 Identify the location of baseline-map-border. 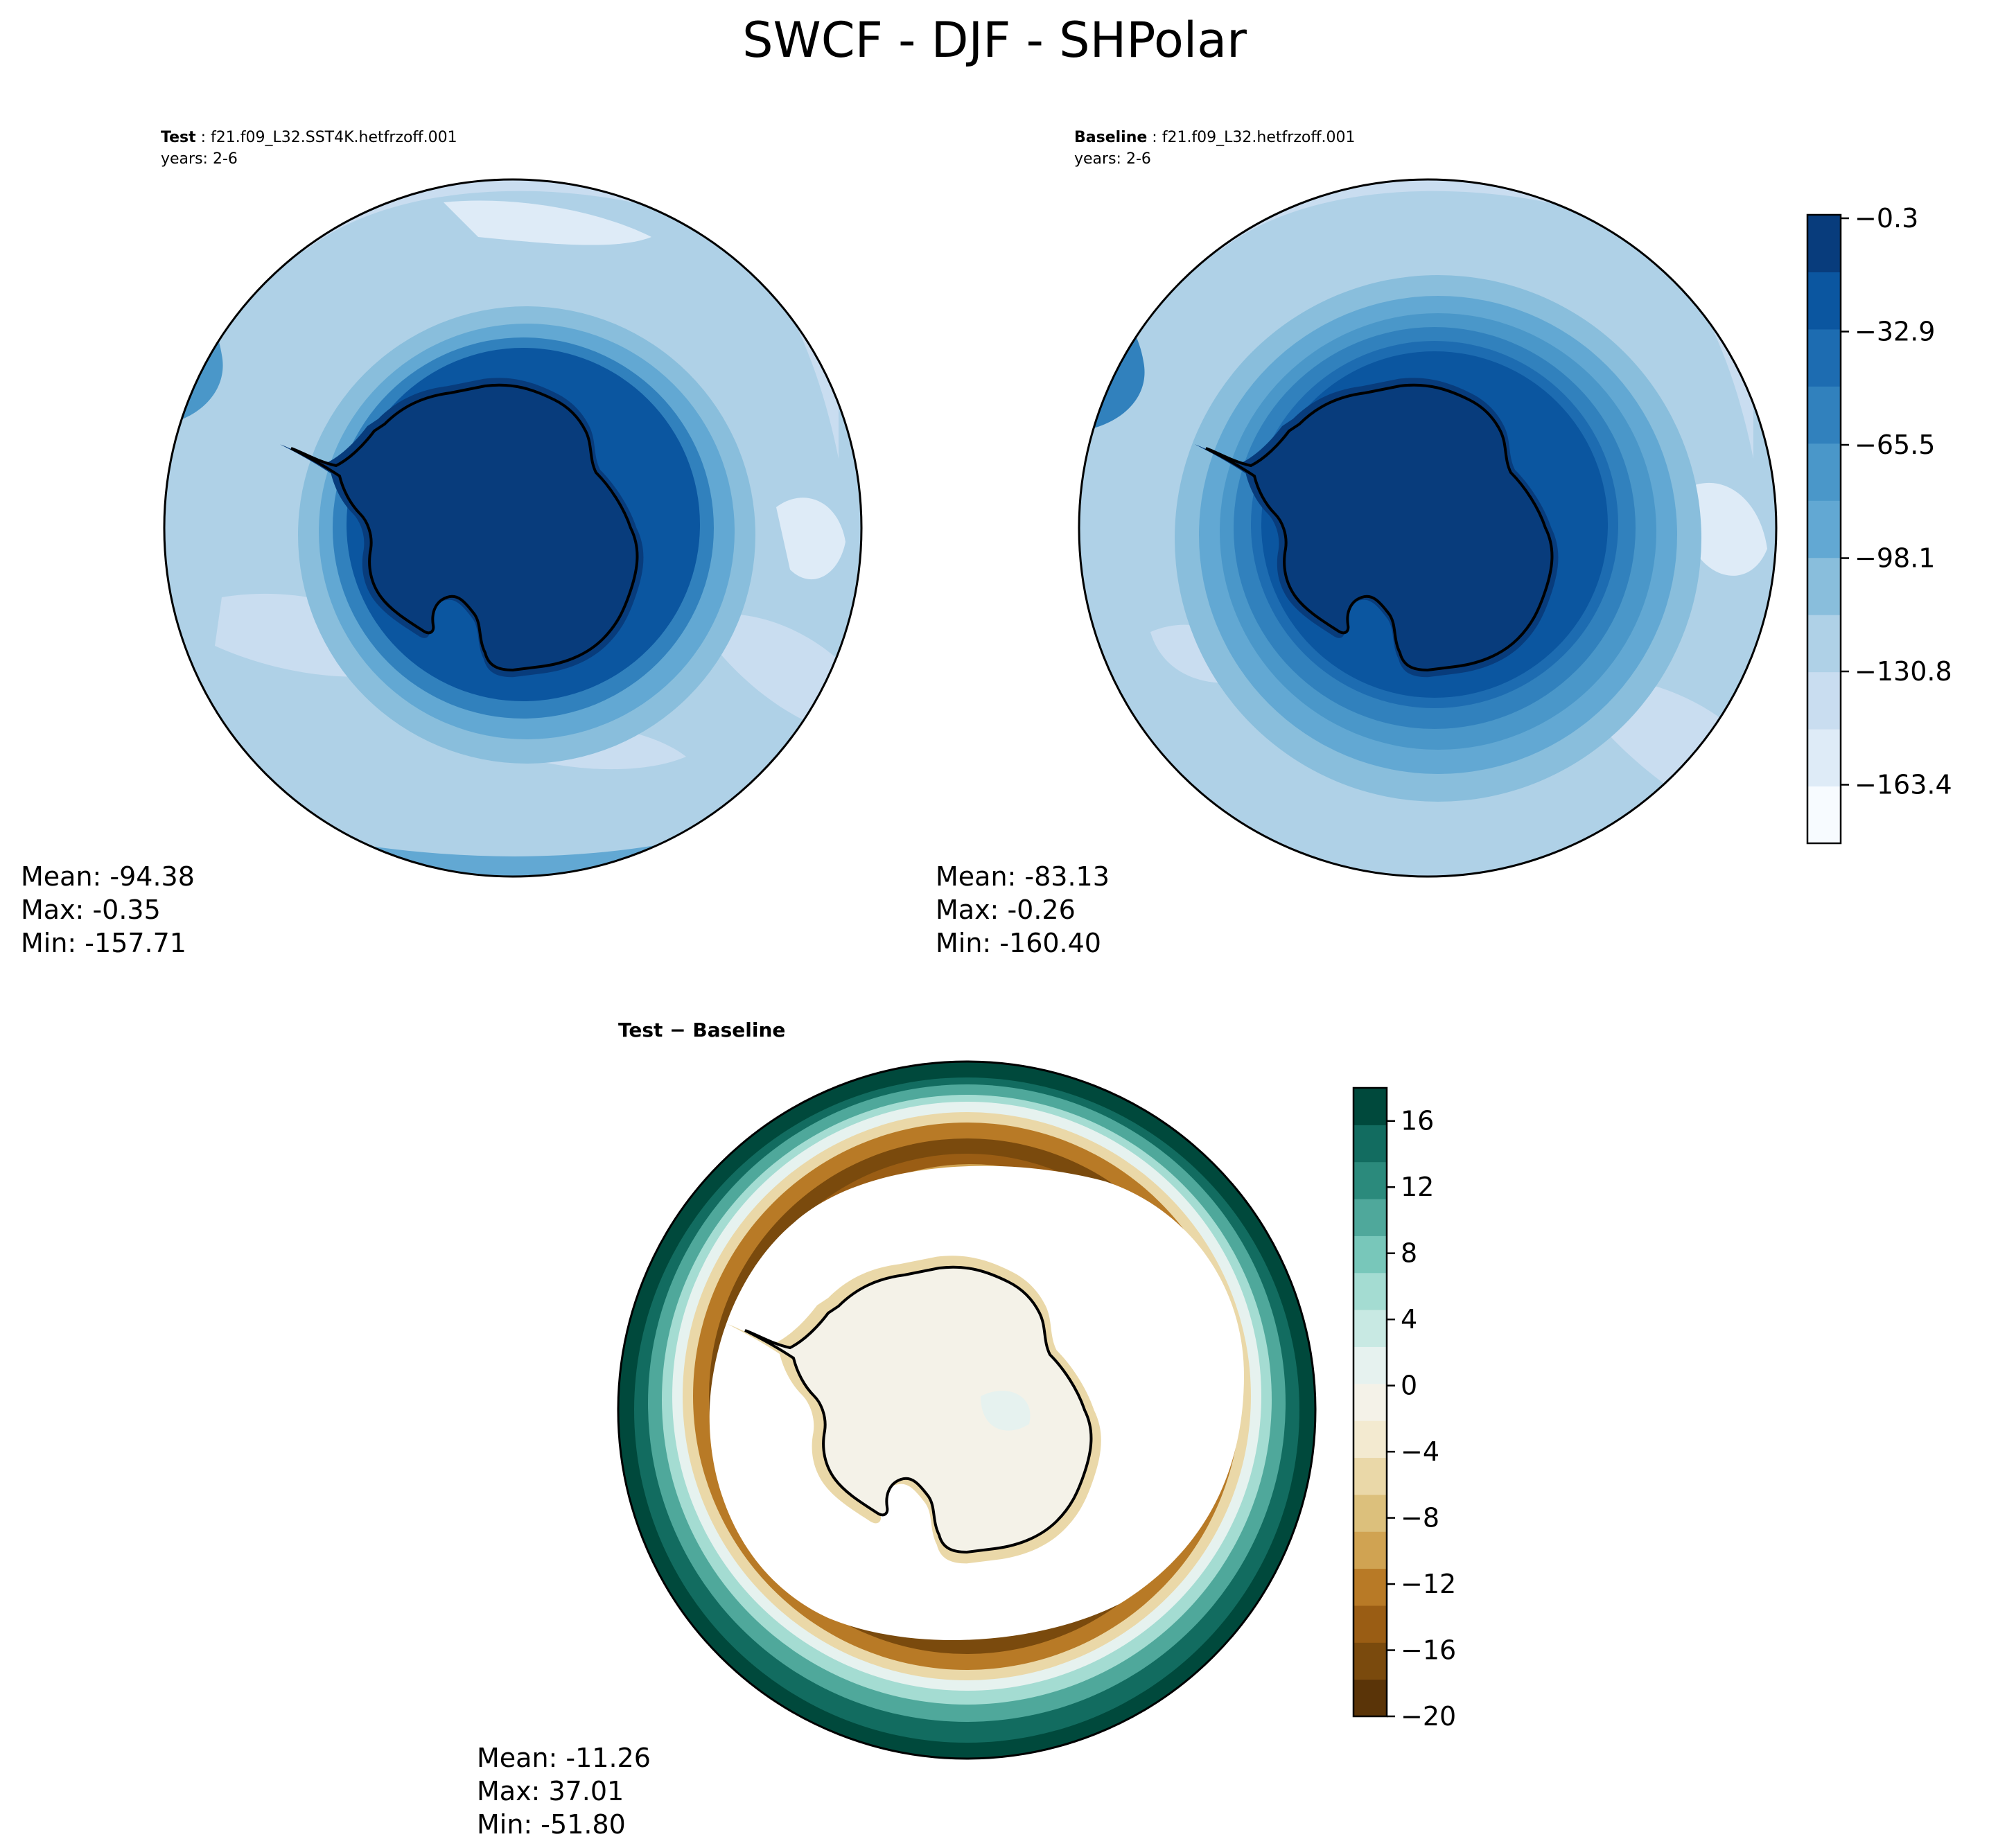
(1428, 528).